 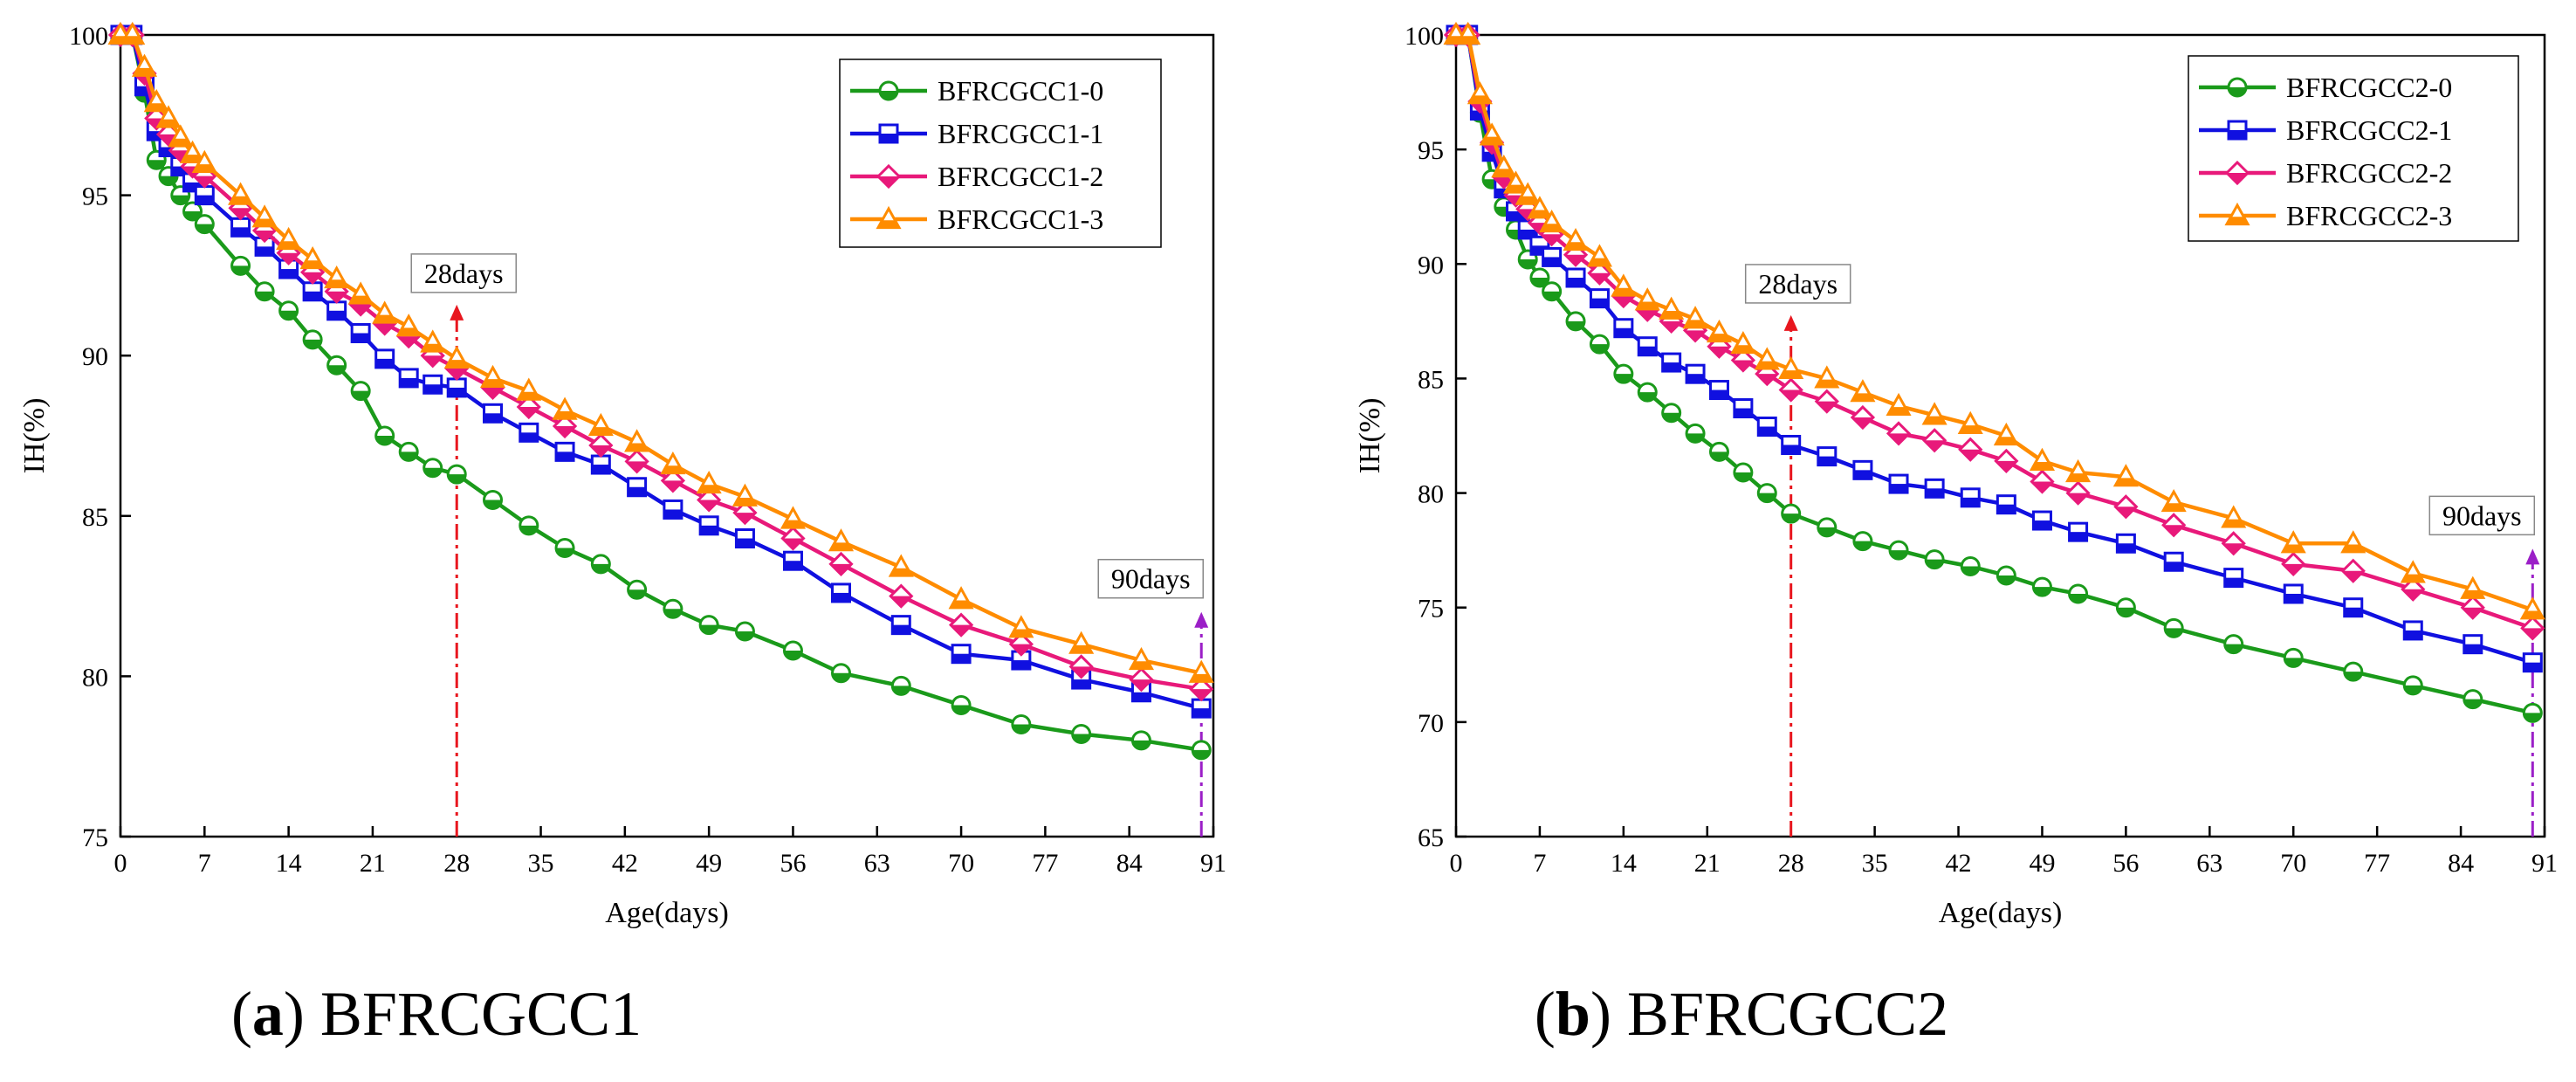 What do you see at coordinates (1791, 322) in the screenshot?
I see `chart-b-annotation-arrow` at bounding box center [1791, 322].